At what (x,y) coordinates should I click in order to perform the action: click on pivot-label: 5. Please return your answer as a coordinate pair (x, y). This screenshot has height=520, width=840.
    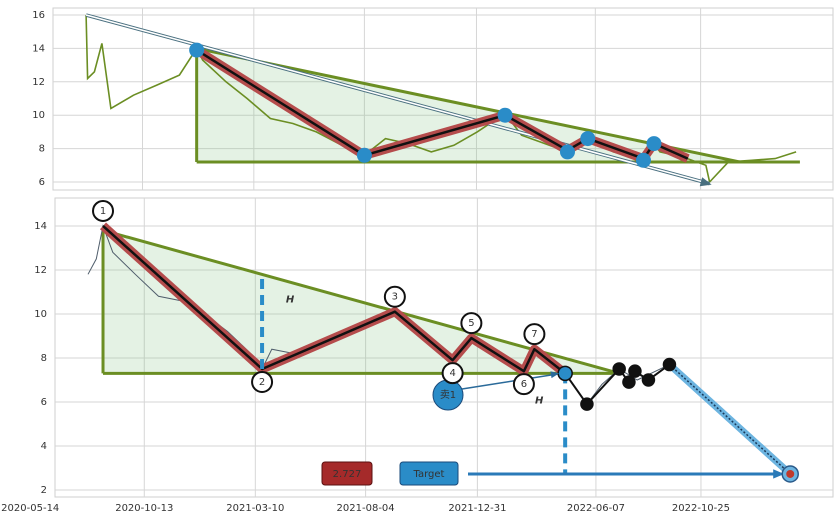
    Looking at the image, I should click on (471, 323).